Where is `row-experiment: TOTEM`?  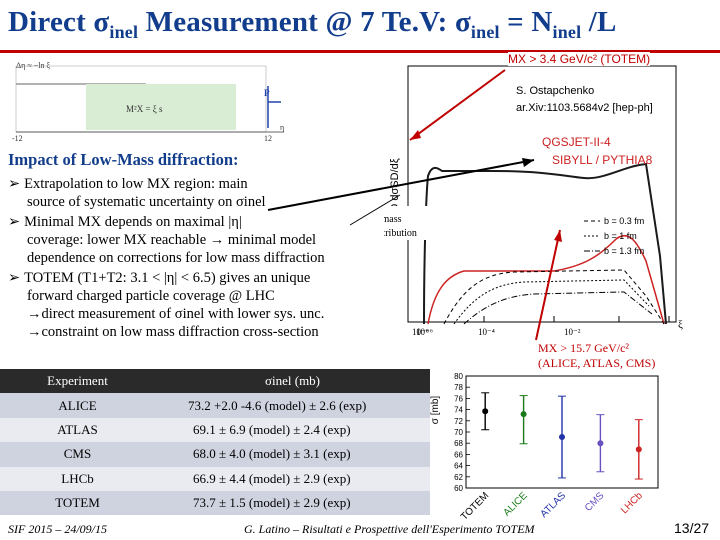 row-experiment: TOTEM is located at coordinates (77, 503).